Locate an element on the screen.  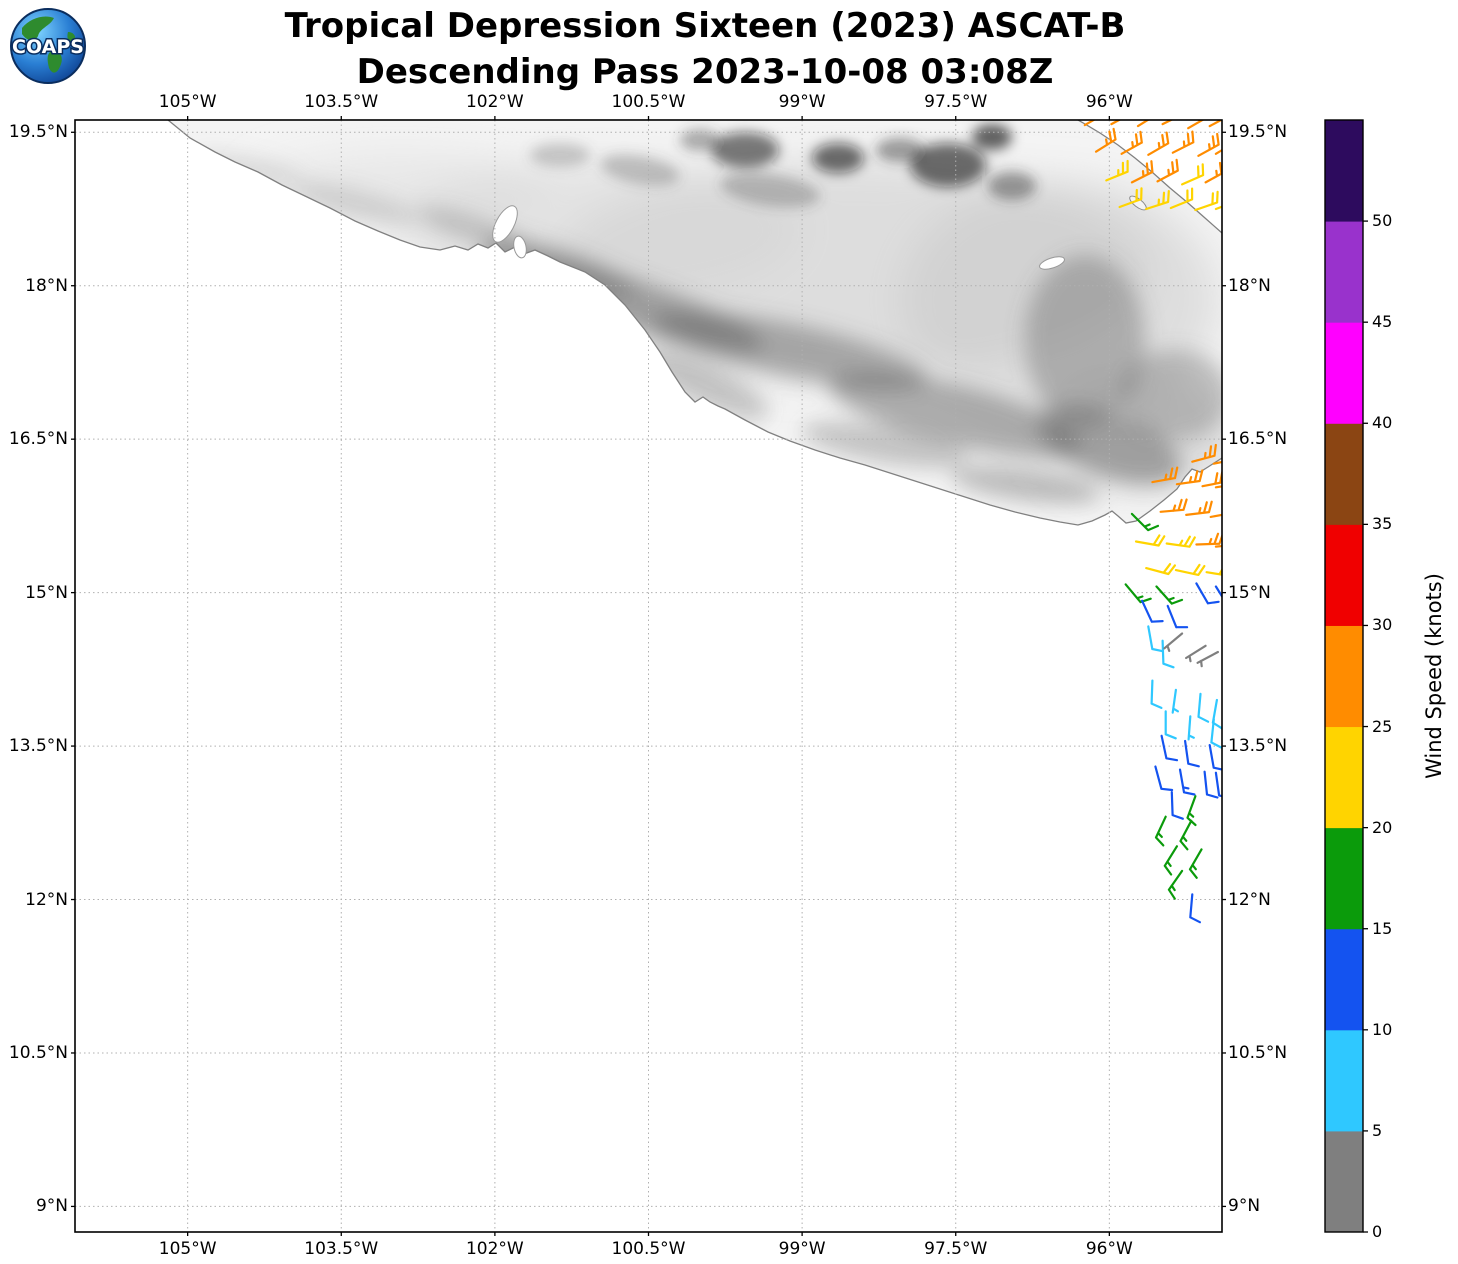
colorbar-tick-label: 50 is located at coordinates (1382, 221).